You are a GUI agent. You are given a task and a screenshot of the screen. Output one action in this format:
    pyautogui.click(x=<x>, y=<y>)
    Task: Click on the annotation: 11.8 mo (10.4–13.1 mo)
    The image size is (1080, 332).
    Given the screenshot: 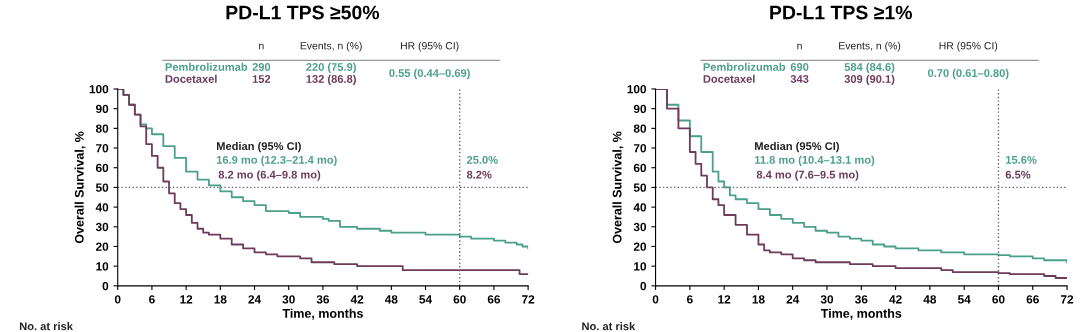 What is the action you would take?
    pyautogui.click(x=815, y=161)
    